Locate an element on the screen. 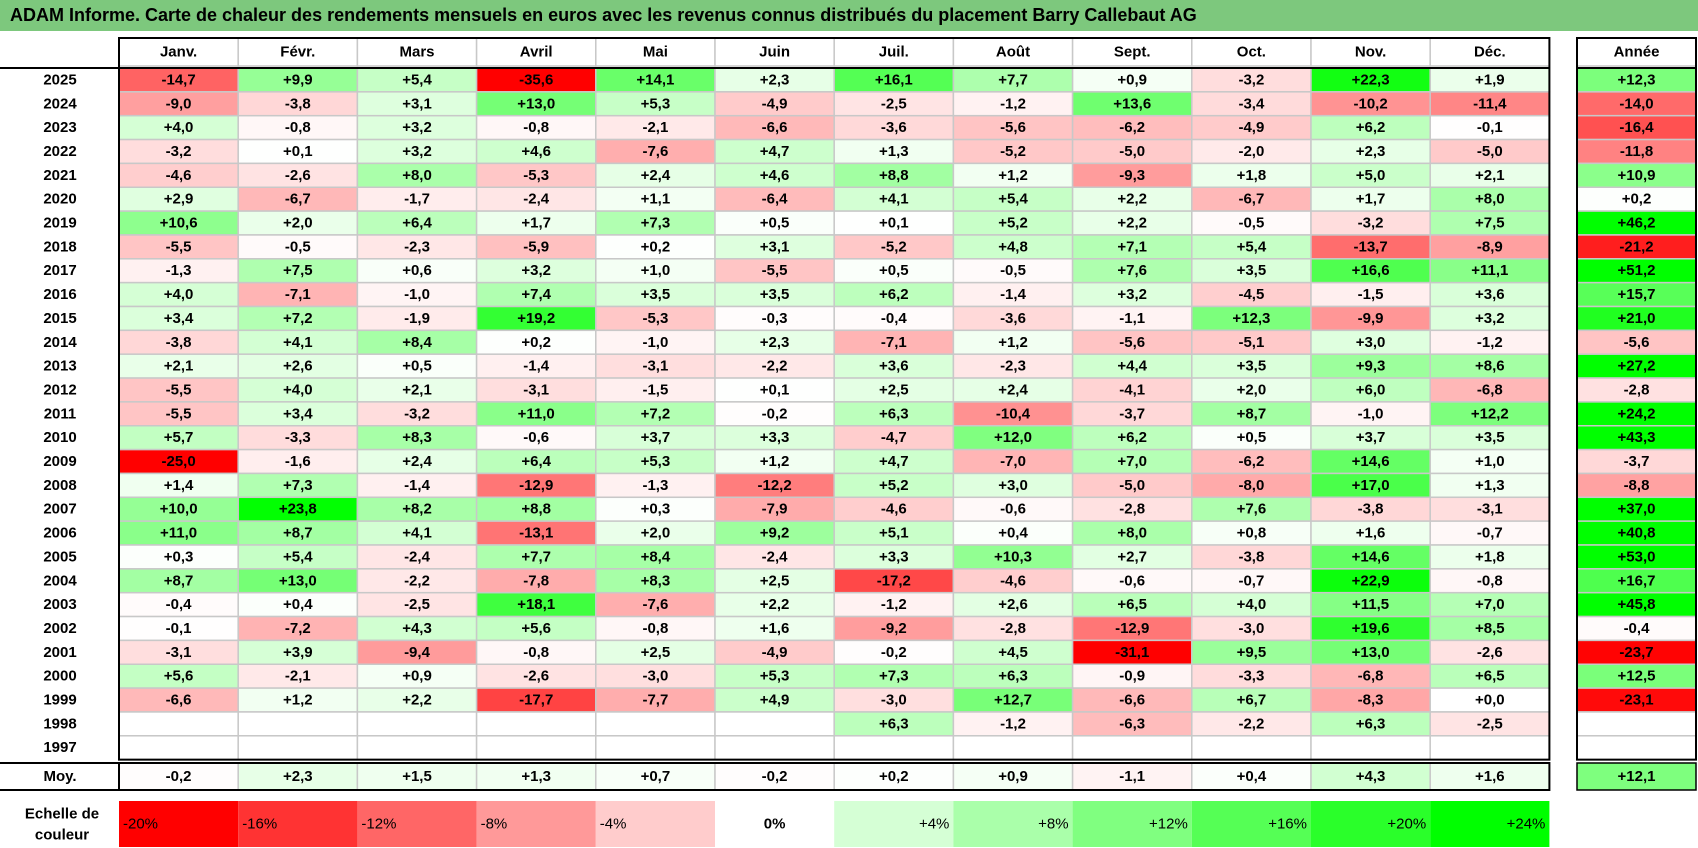 Image resolution: width=1698 pixels, height=848 pixels. heatmap-cell-label: +7,7 is located at coordinates (536, 556).